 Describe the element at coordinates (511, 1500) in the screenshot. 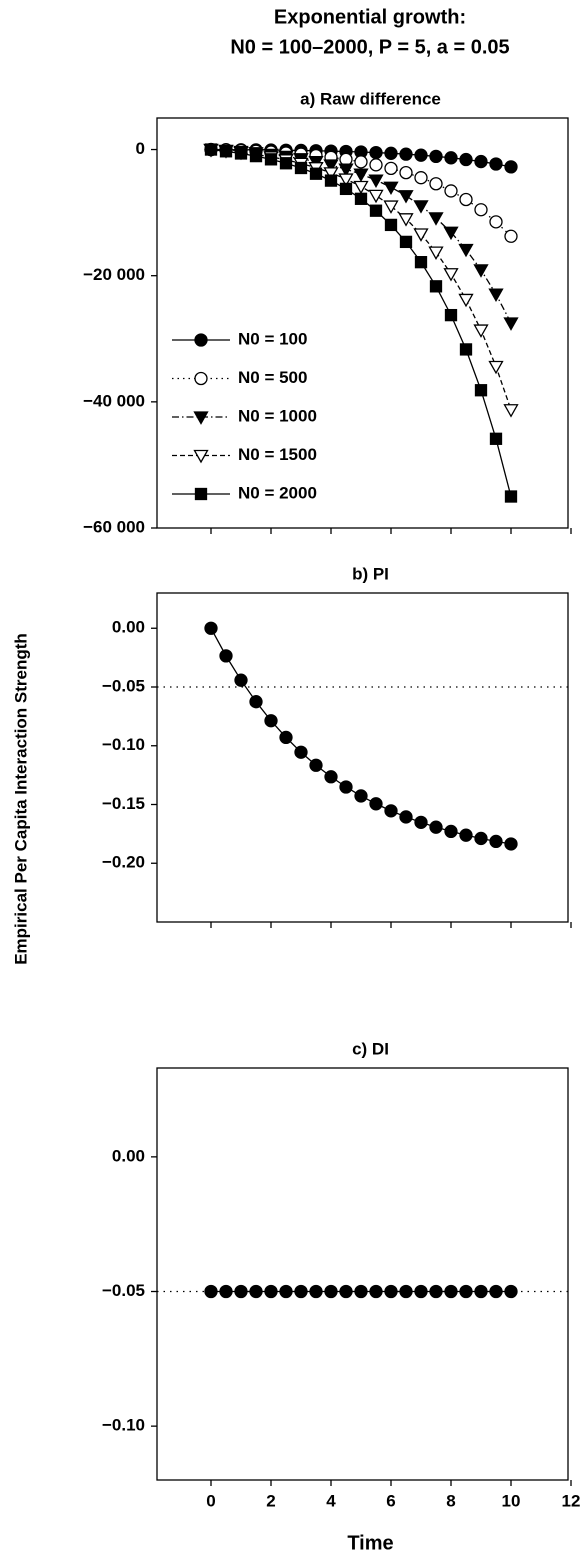

I see `x-tick-label: 10` at that location.